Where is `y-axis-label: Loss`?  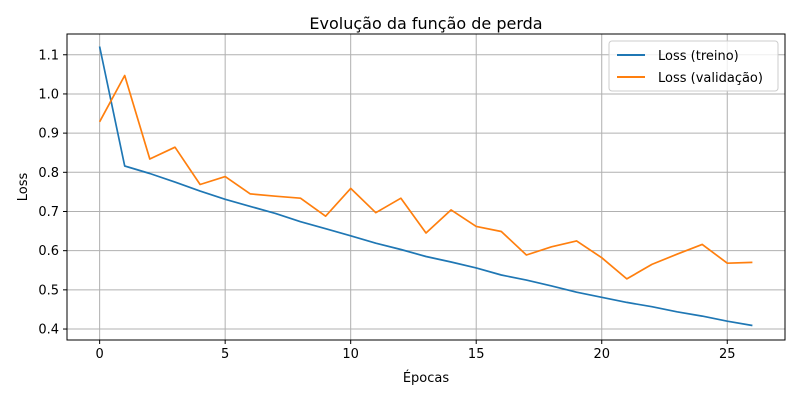 y-axis-label: Loss is located at coordinates (23, 187).